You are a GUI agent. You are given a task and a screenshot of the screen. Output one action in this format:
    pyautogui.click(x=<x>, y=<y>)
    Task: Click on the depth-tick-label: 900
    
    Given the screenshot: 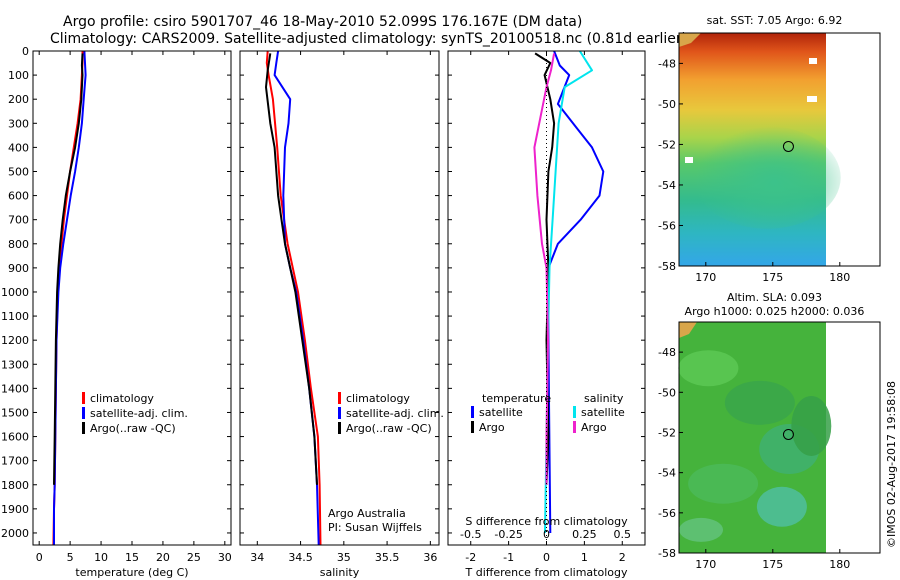 What is the action you would take?
    pyautogui.click(x=18, y=268)
    